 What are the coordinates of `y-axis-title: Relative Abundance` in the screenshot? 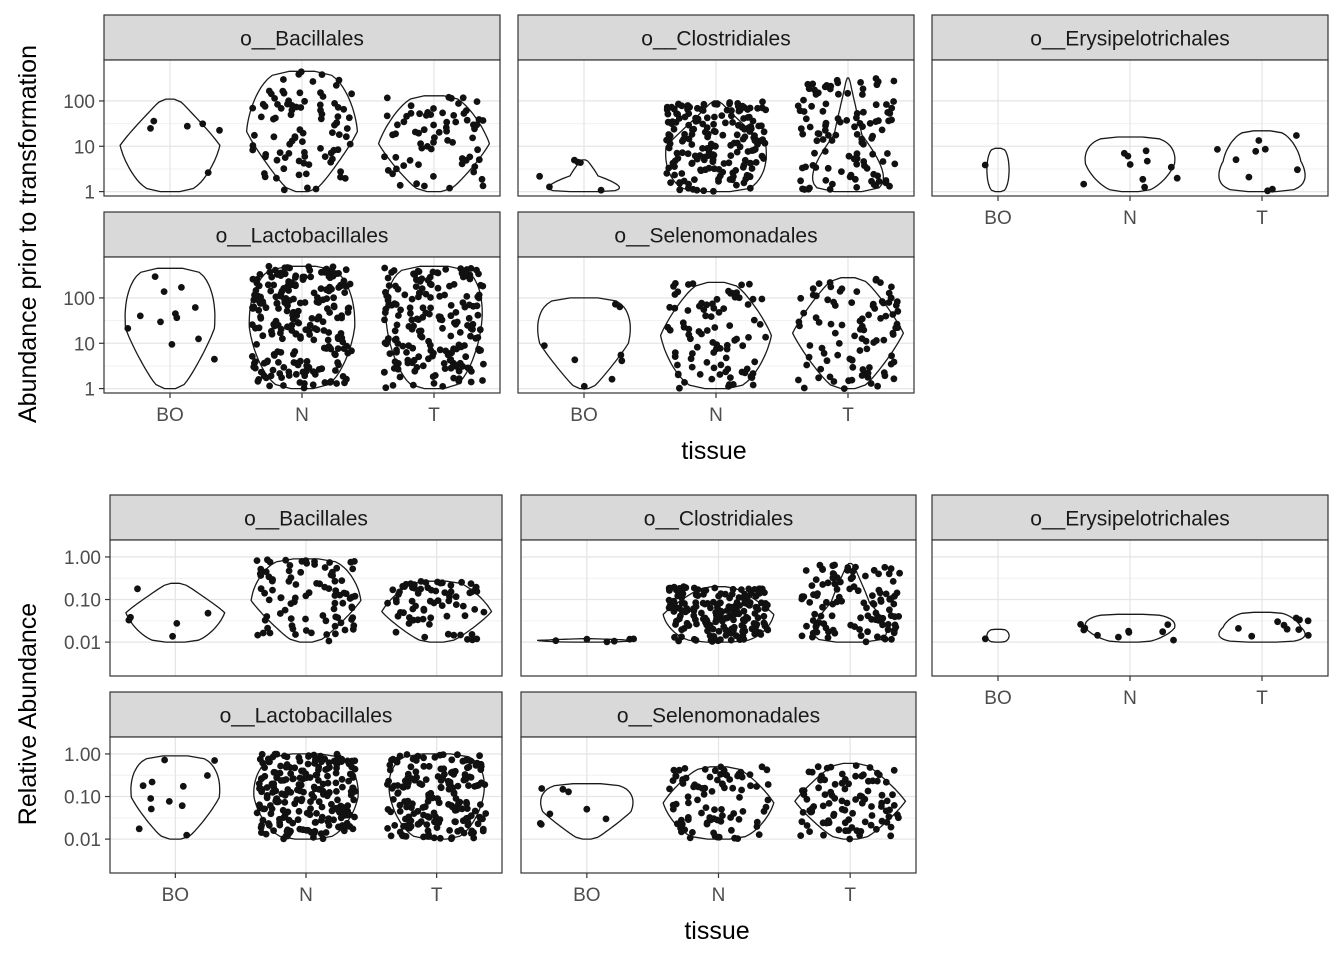 It's located at (28, 714).